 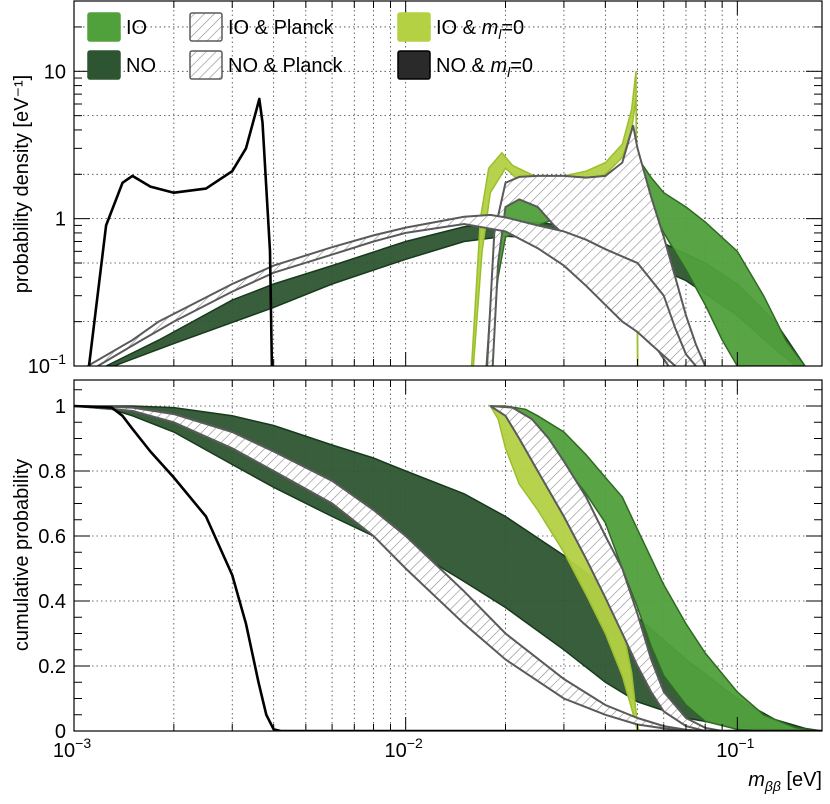 I want to click on y-tick-label: 0, so click(x=60, y=732).